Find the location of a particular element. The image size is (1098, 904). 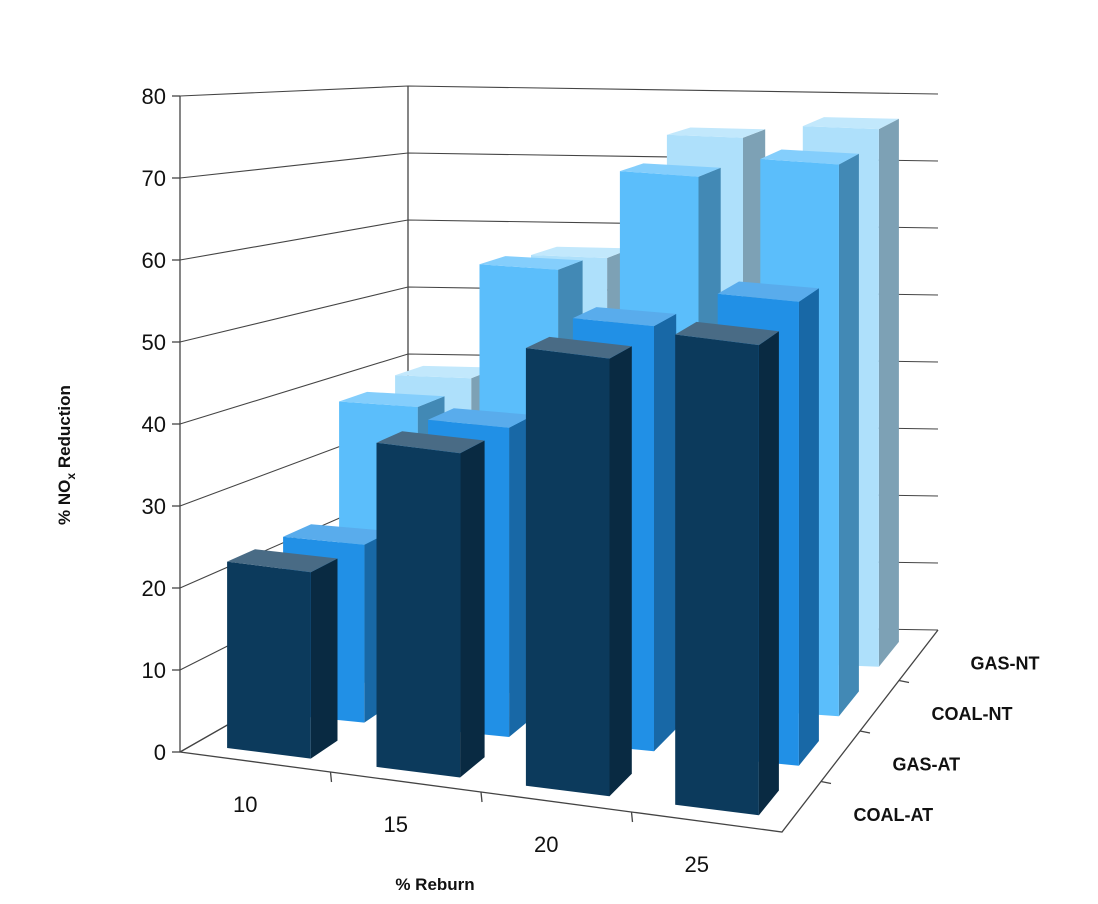

y-tick-label: 30 is located at coordinates (154, 506).